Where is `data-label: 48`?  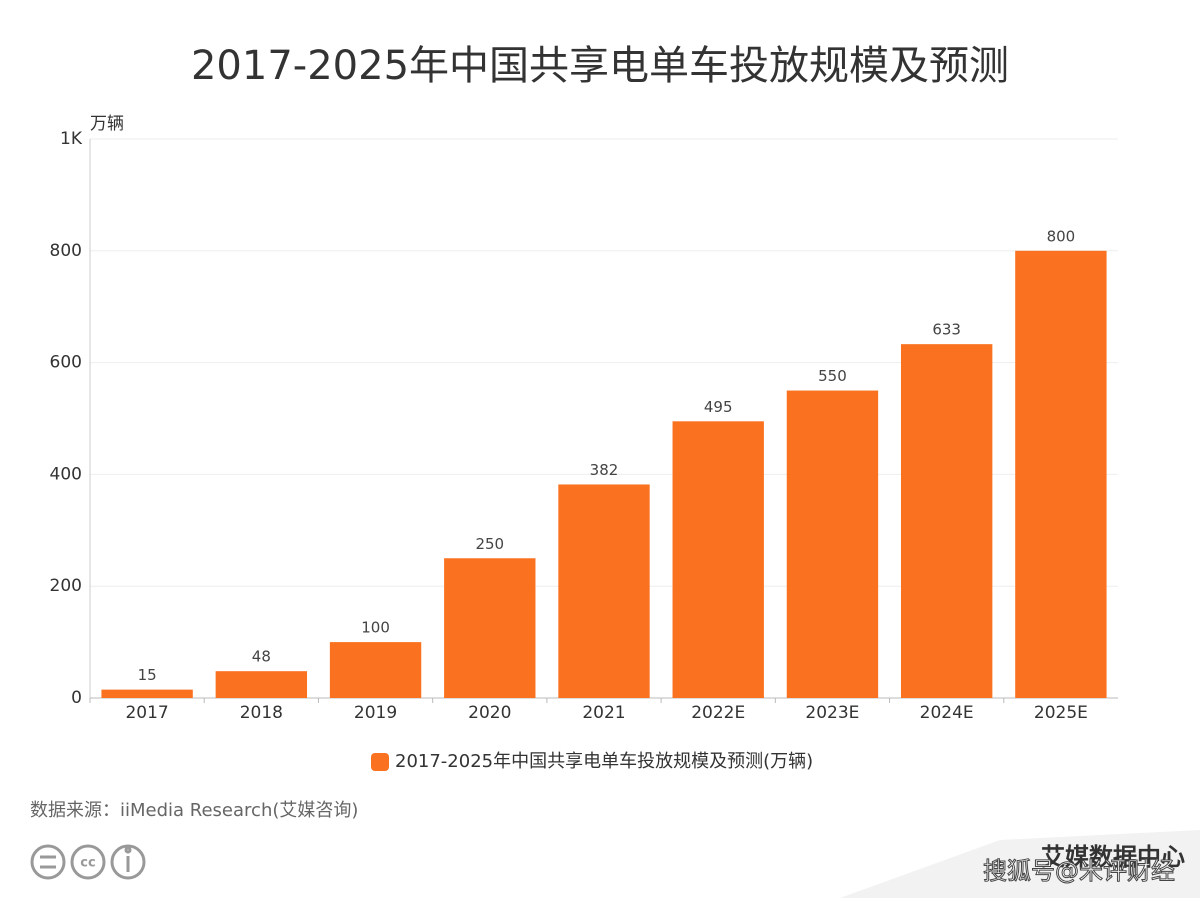 data-label: 48 is located at coordinates (261, 657).